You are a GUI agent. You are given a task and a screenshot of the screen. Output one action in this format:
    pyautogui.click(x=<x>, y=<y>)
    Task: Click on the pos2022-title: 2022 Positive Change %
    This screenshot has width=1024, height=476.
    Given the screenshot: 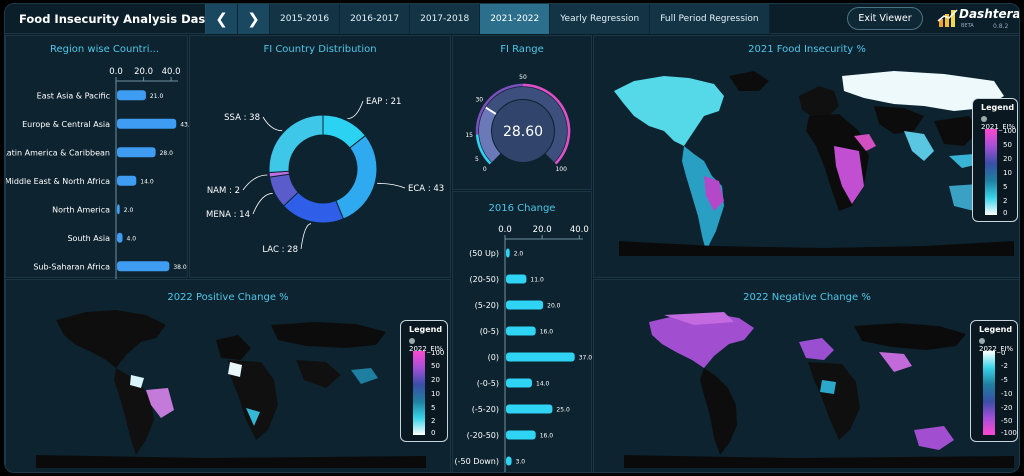 What is the action you would take?
    pyautogui.click(x=228, y=297)
    